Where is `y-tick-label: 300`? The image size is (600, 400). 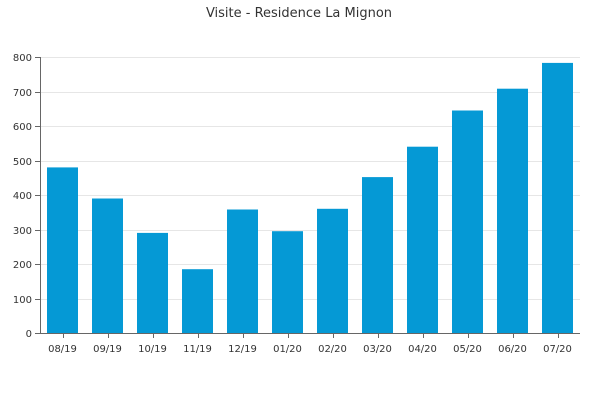
y-tick-label: 300 is located at coordinates (22, 231).